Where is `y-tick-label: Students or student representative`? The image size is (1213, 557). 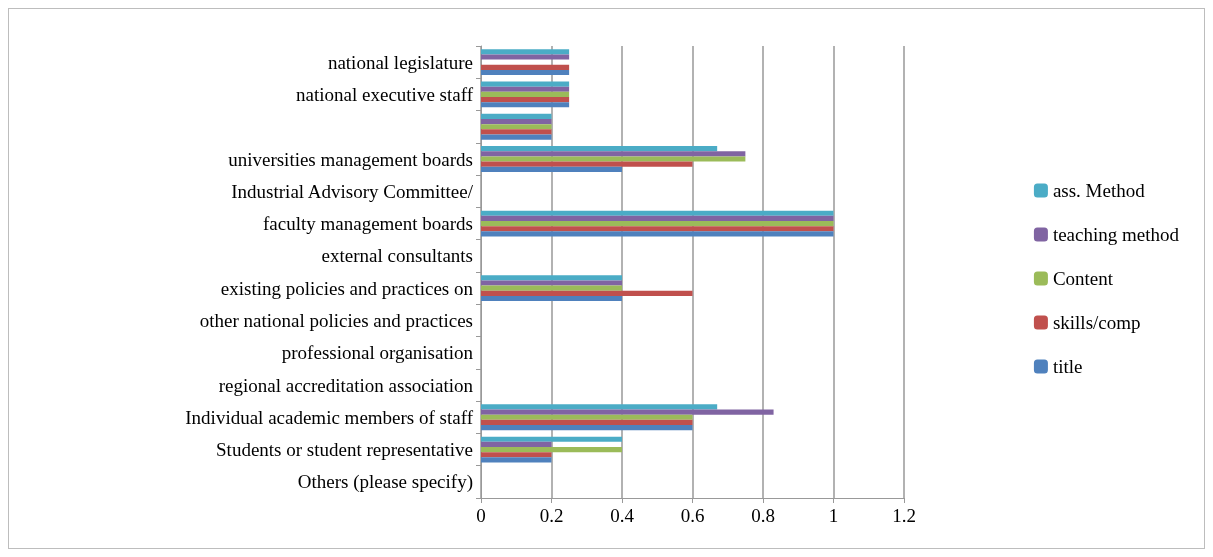
y-tick-label: Students or student representative is located at coordinates (344, 450).